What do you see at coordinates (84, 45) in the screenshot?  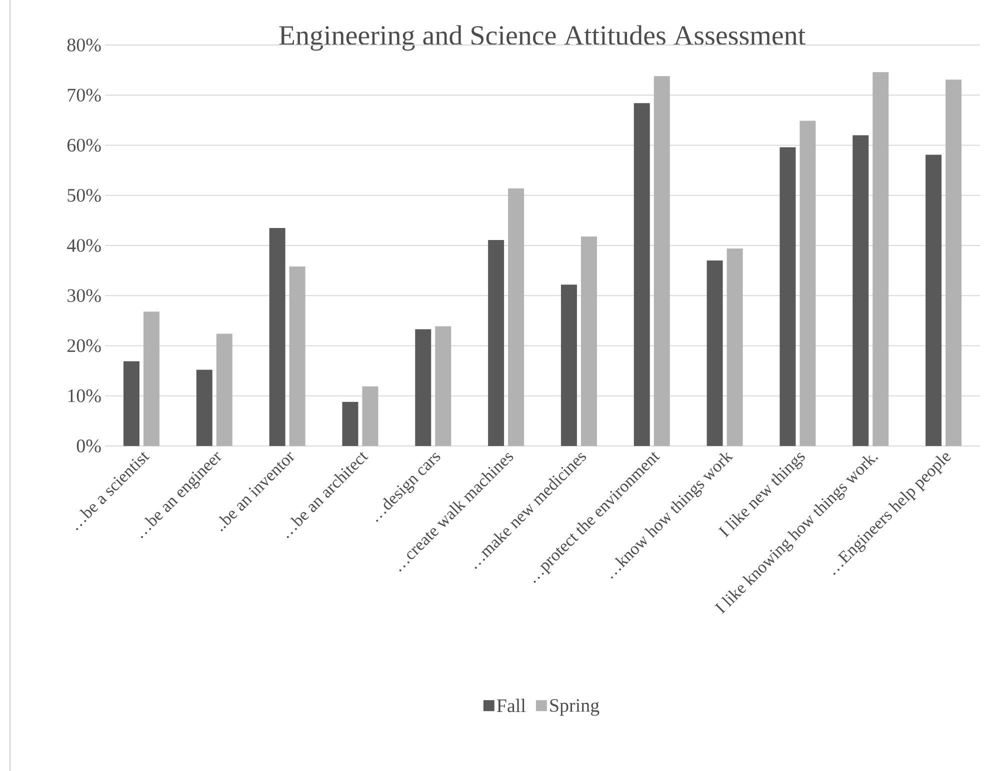 I see `y-tick-label: 80%` at bounding box center [84, 45].